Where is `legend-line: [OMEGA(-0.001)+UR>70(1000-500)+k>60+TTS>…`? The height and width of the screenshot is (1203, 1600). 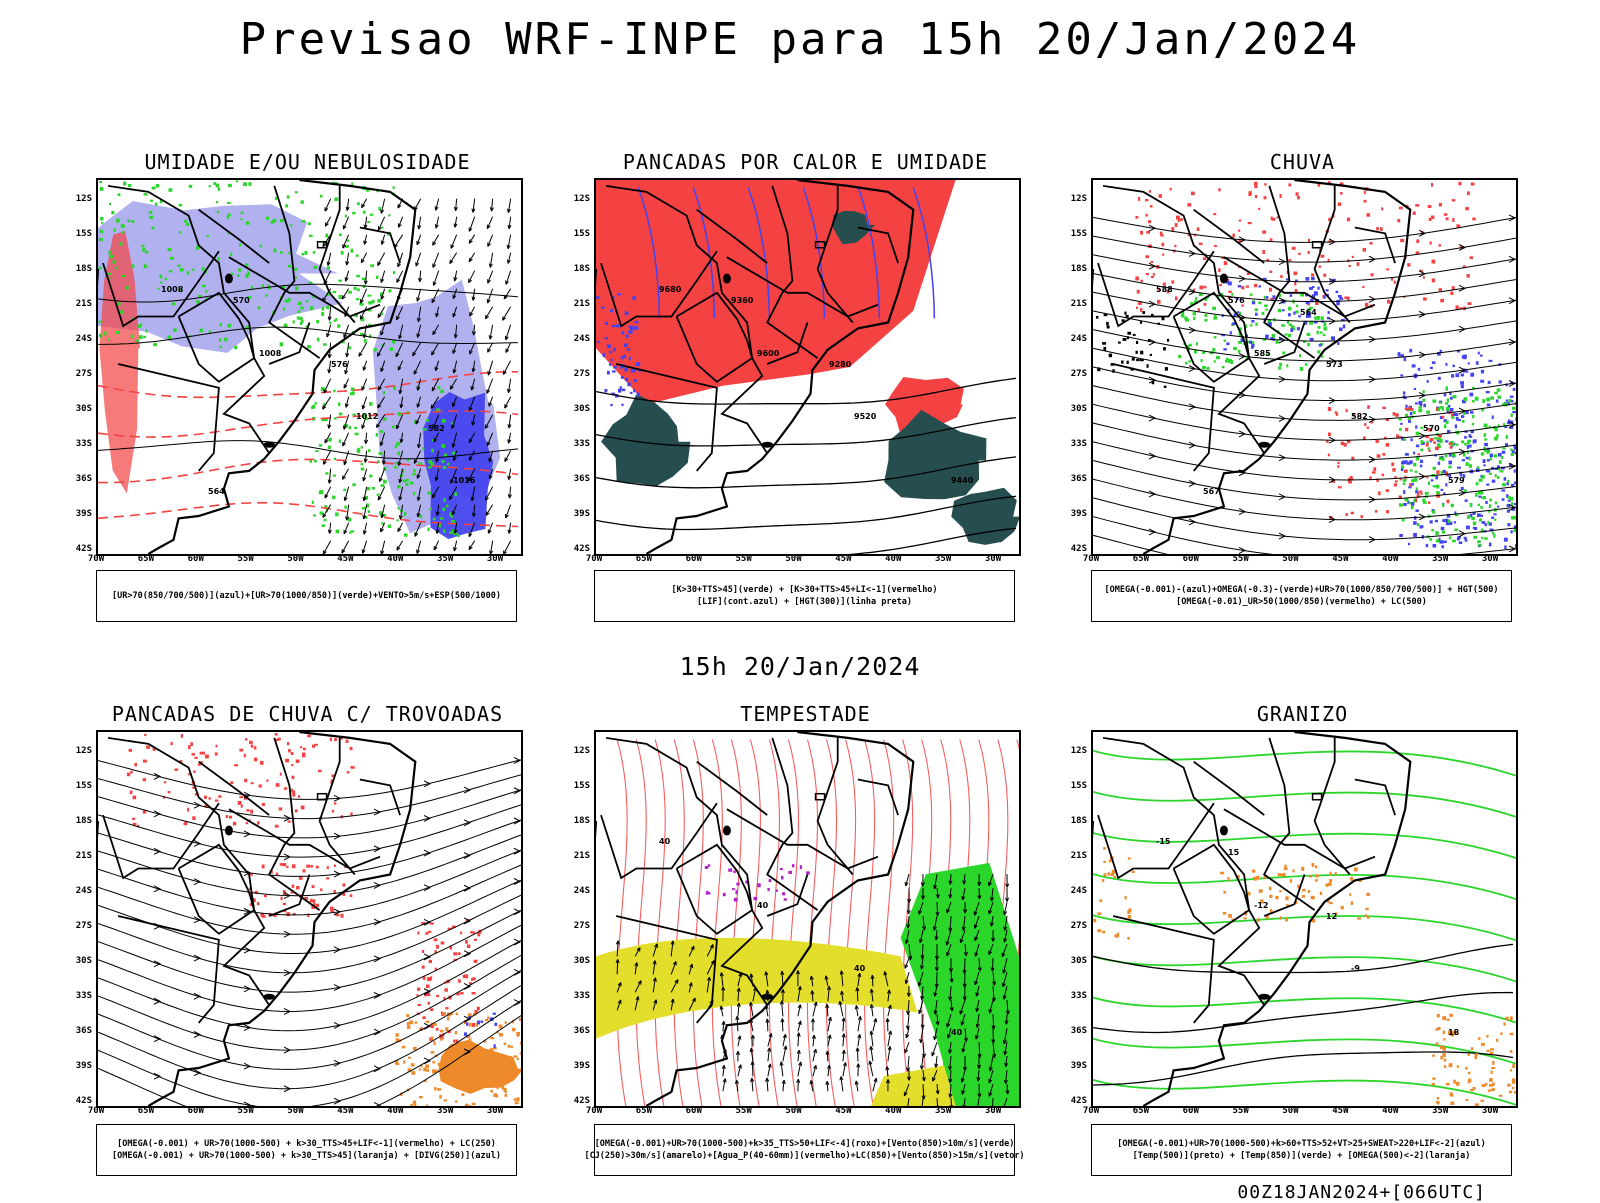
legend-line: [OMEGA(-0.001)+UR>70(1000-500)+k>60+TTS>… is located at coordinates (1301, 1144).